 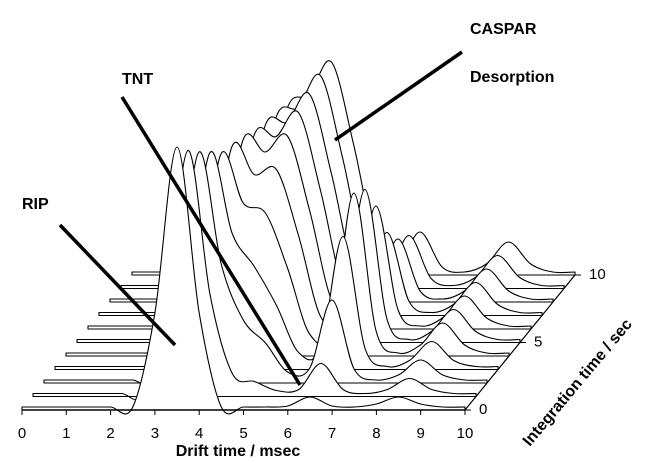 What do you see at coordinates (421, 433) in the screenshot?
I see `x-tick-label: 9` at bounding box center [421, 433].